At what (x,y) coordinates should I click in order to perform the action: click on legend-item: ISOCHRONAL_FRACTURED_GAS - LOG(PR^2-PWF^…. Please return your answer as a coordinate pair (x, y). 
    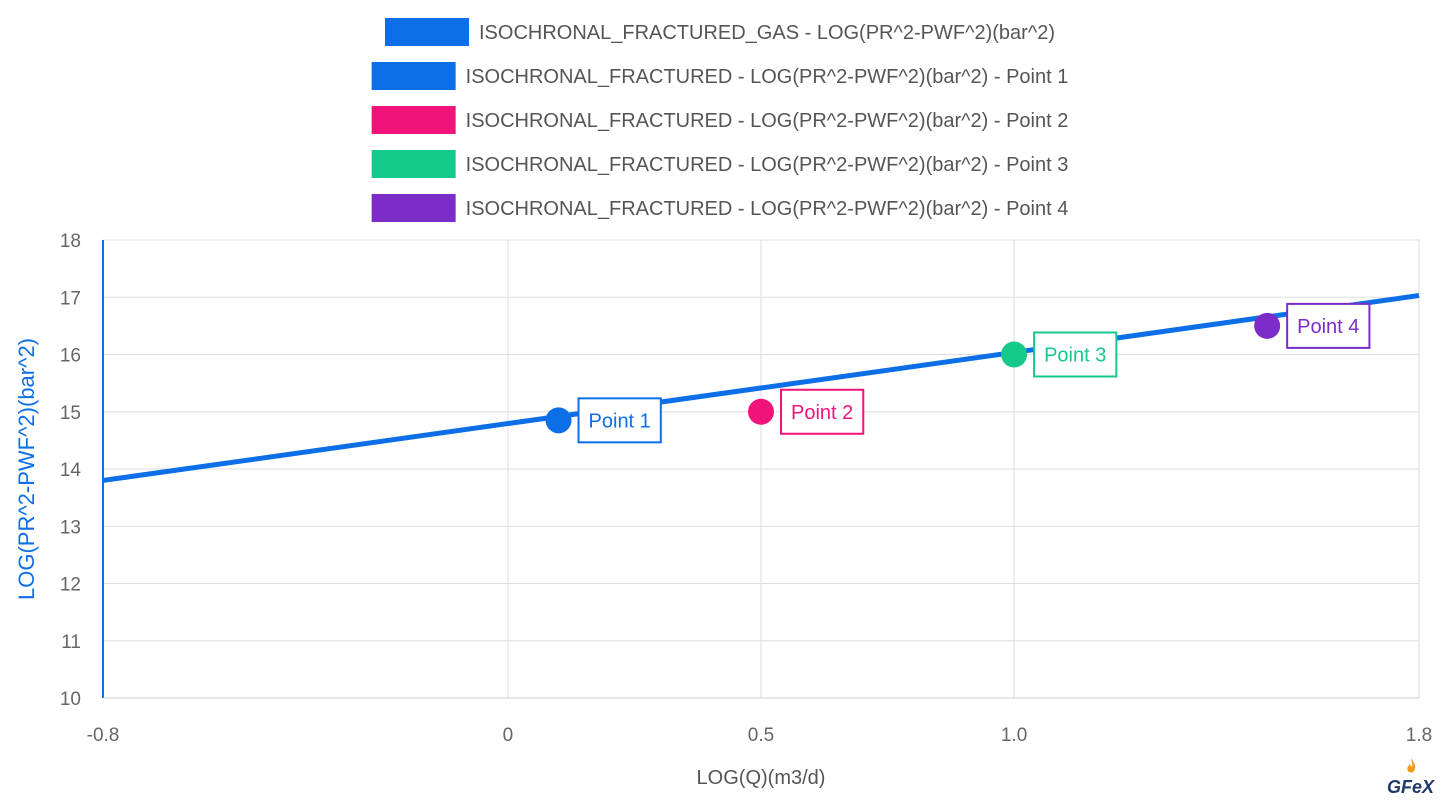
    Looking at the image, I should click on (719, 32).